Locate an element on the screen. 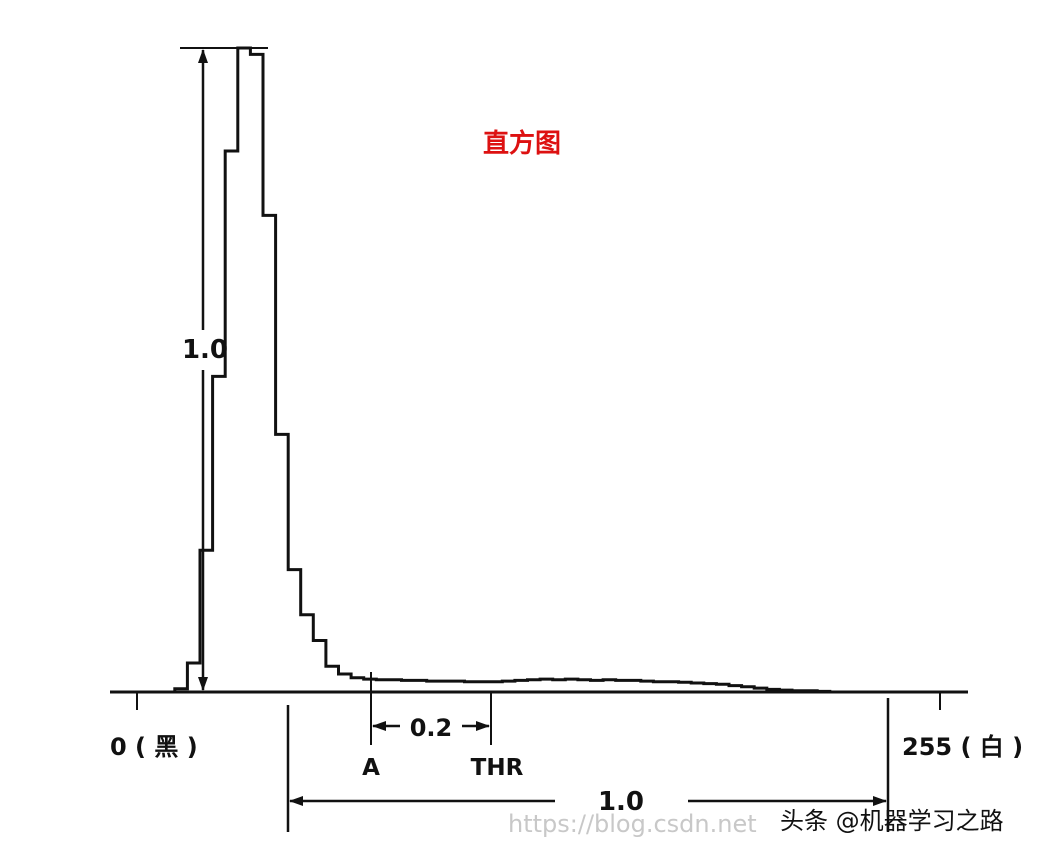 The width and height of the screenshot is (1052, 858). watermark-source: 头条 @机器学习之路 is located at coordinates (892, 821).